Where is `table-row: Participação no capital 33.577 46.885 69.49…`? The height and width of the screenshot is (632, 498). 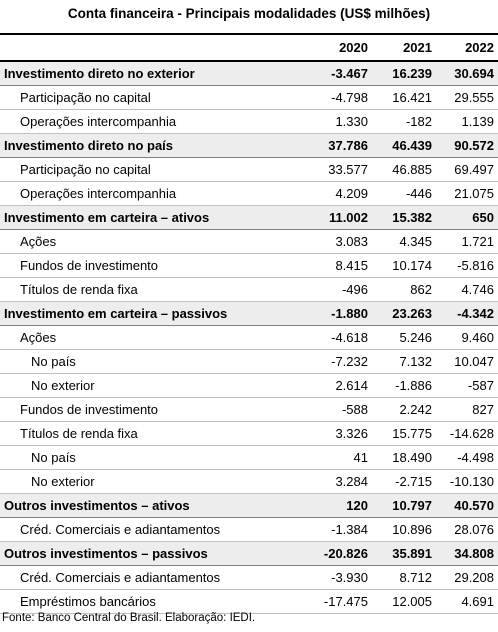
table-row: Participação no capital 33.577 46.885 69.49… is located at coordinates (249, 169).